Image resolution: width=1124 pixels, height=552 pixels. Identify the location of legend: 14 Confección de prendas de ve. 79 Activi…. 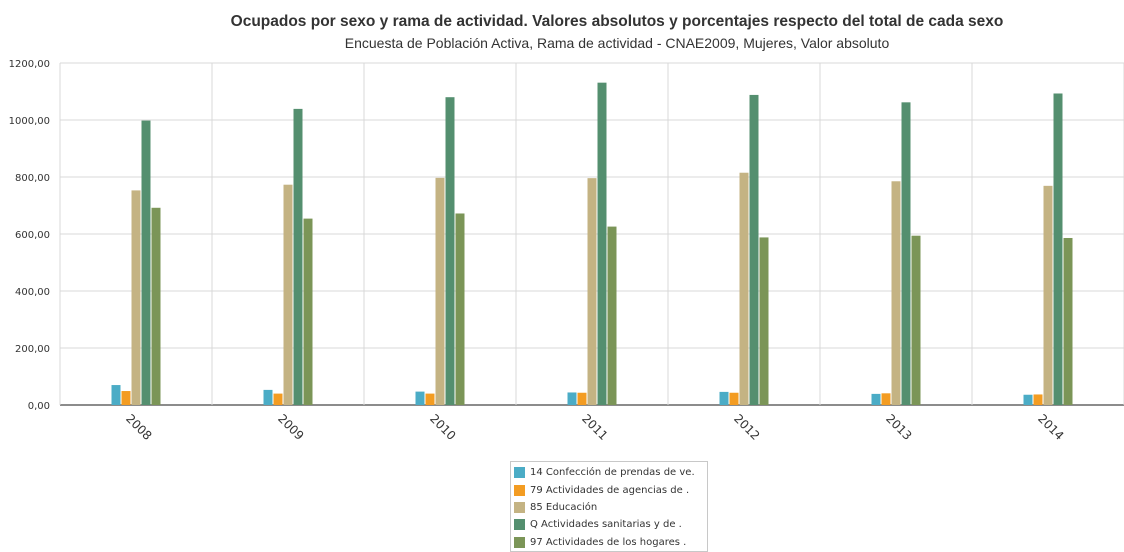
(609, 506).